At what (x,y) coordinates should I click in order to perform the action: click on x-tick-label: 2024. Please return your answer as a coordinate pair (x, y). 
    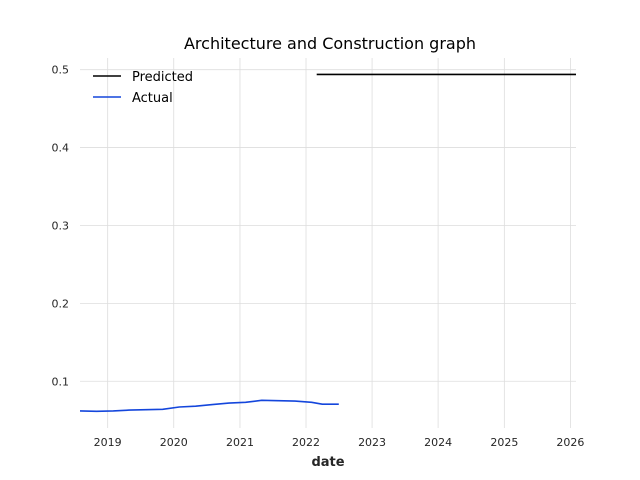
    Looking at the image, I should click on (438, 442).